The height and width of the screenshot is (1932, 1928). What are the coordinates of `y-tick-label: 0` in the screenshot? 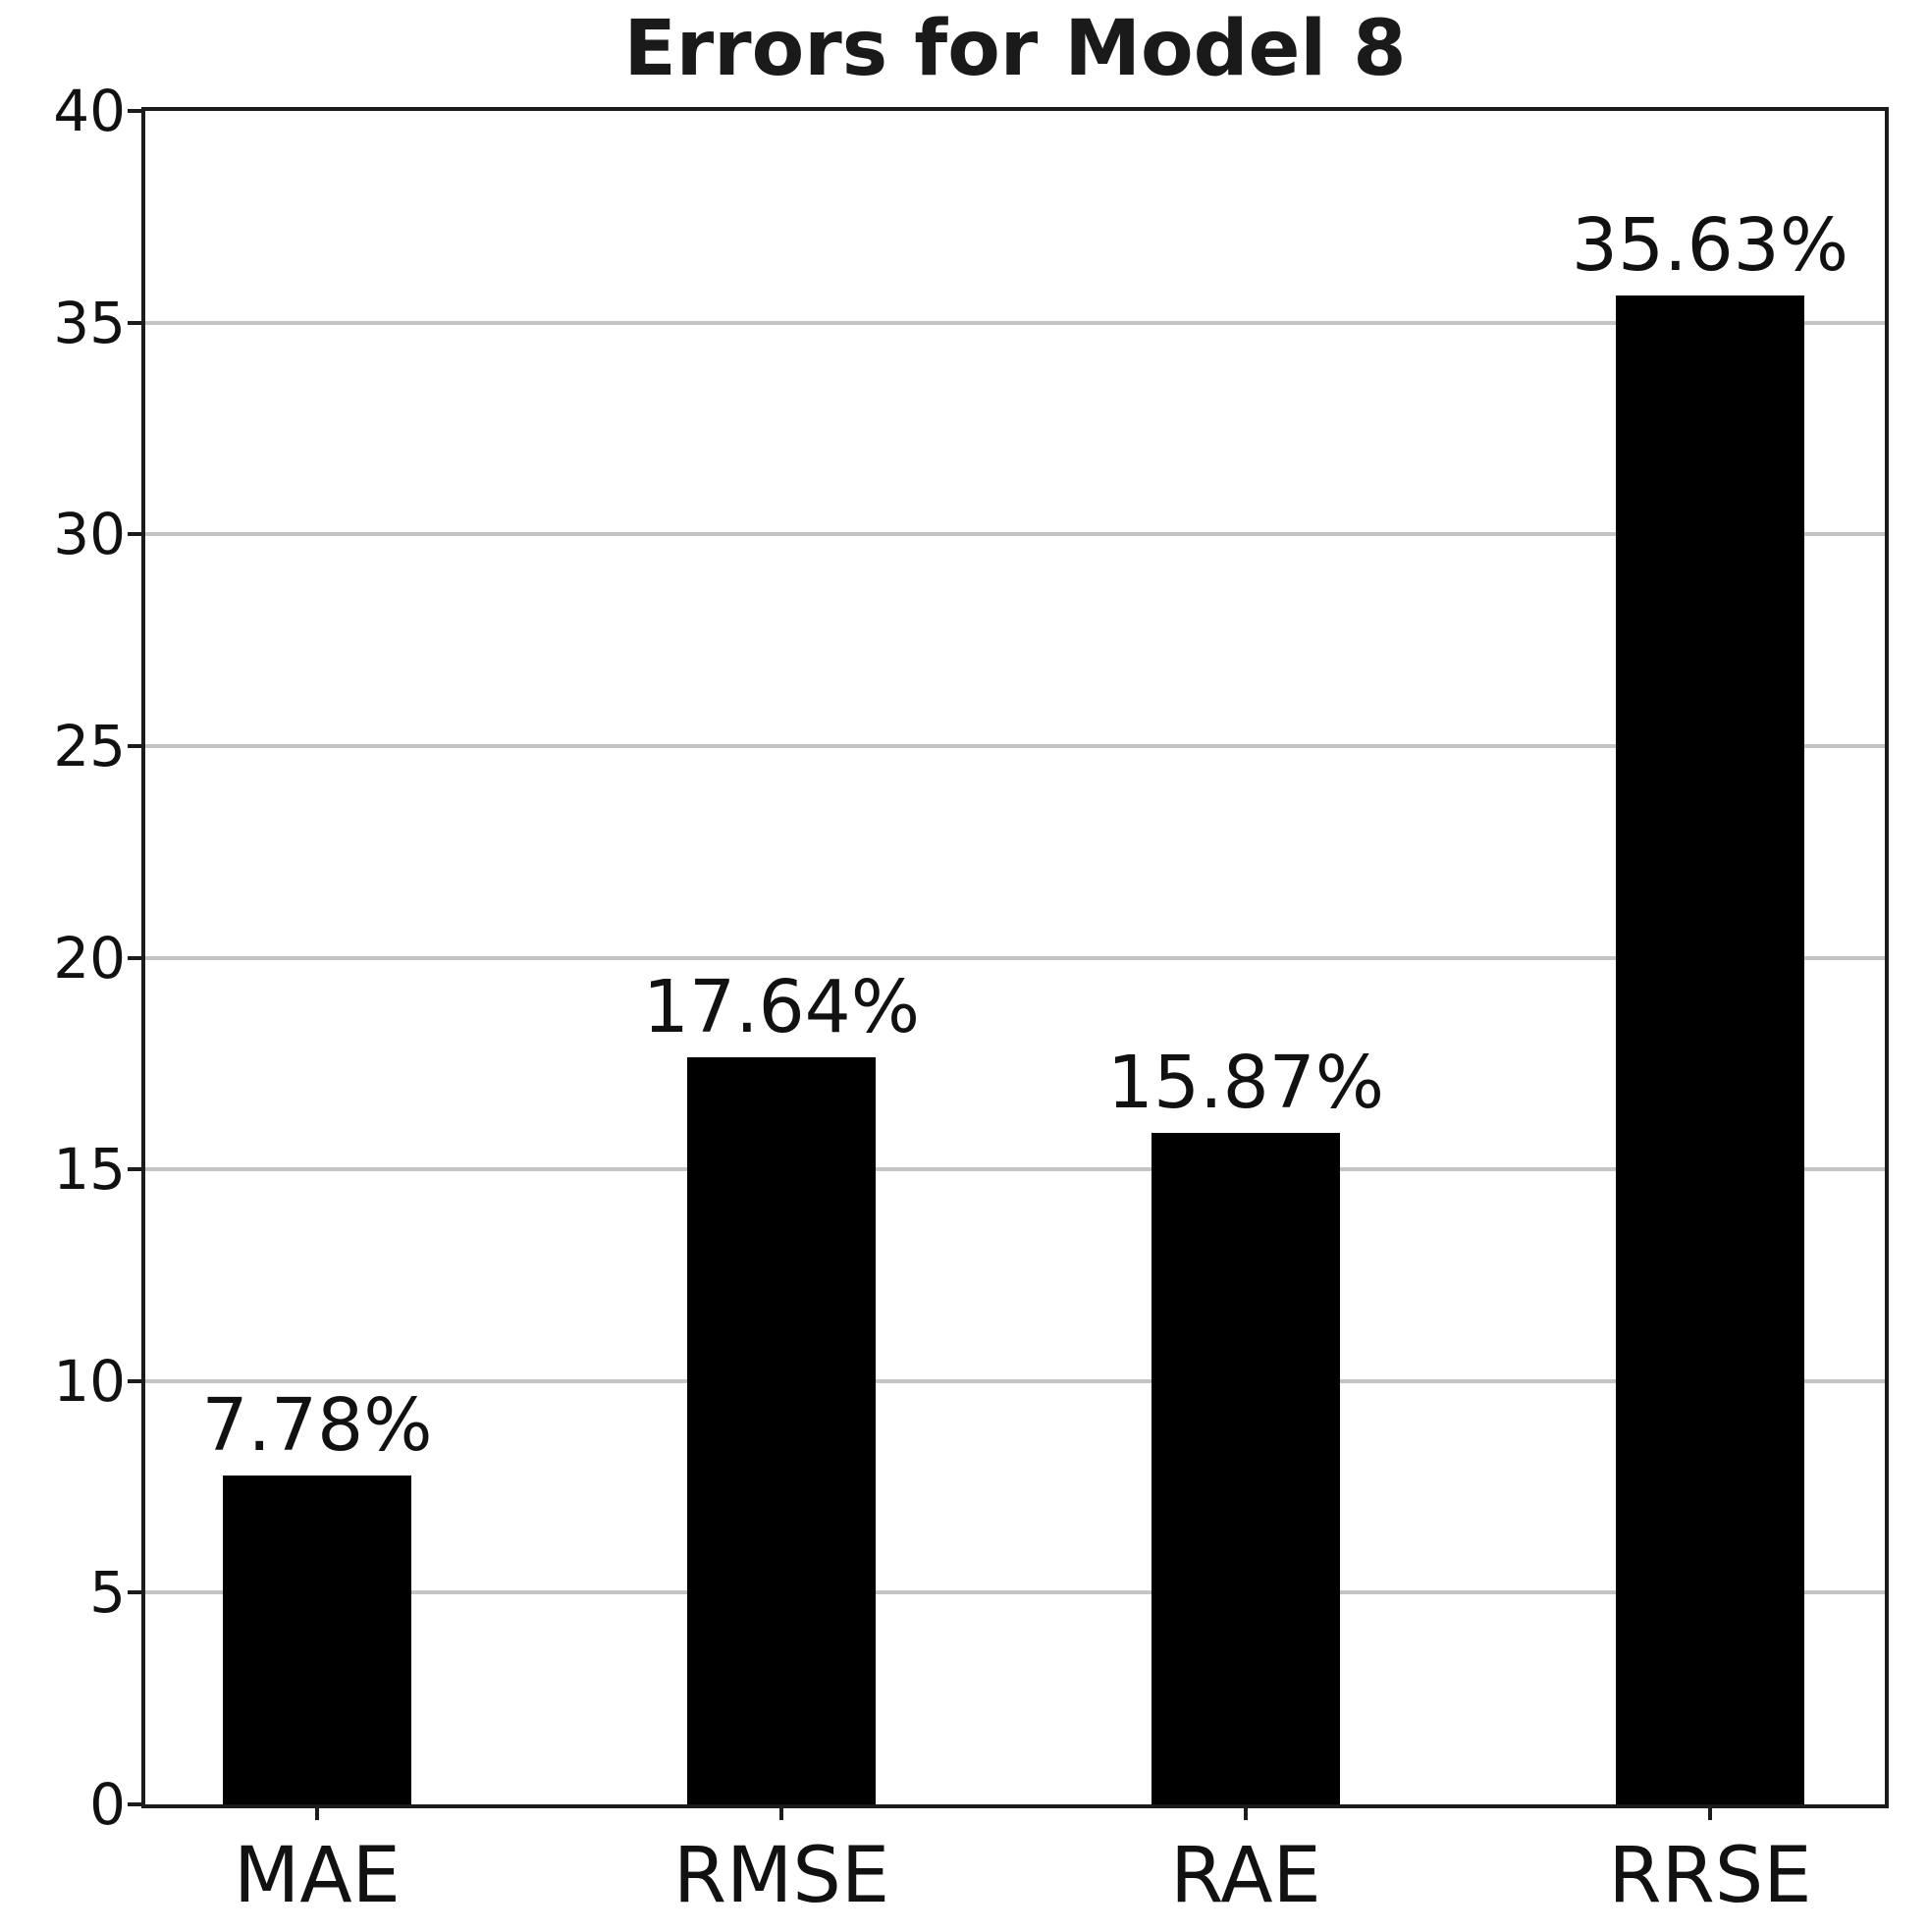 It's located at (107, 1804).